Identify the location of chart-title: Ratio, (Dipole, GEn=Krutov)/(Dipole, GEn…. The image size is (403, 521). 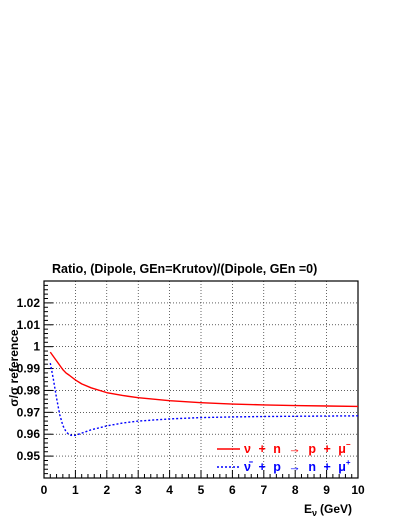
(184, 269).